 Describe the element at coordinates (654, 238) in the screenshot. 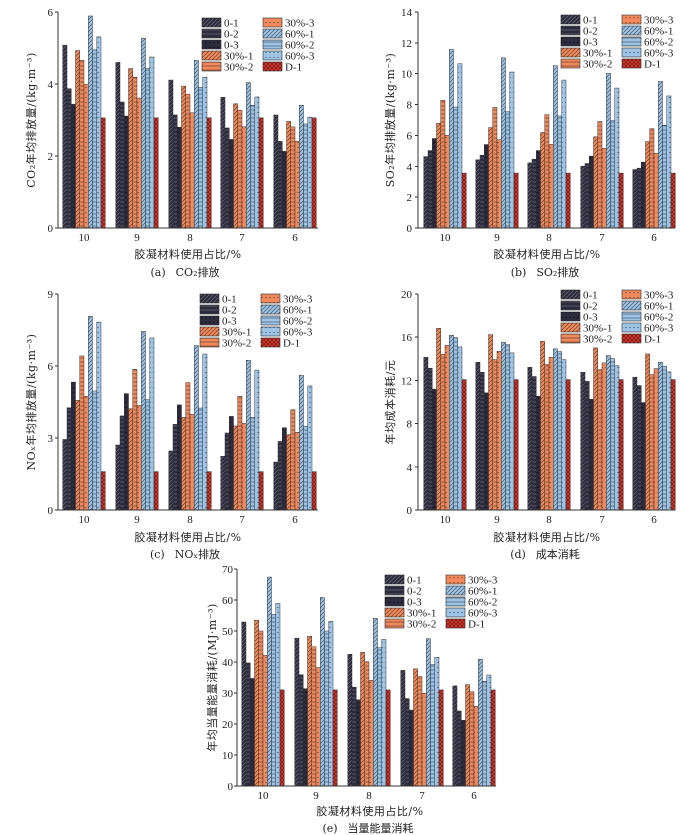

I see `x-tick-label: 6` at that location.